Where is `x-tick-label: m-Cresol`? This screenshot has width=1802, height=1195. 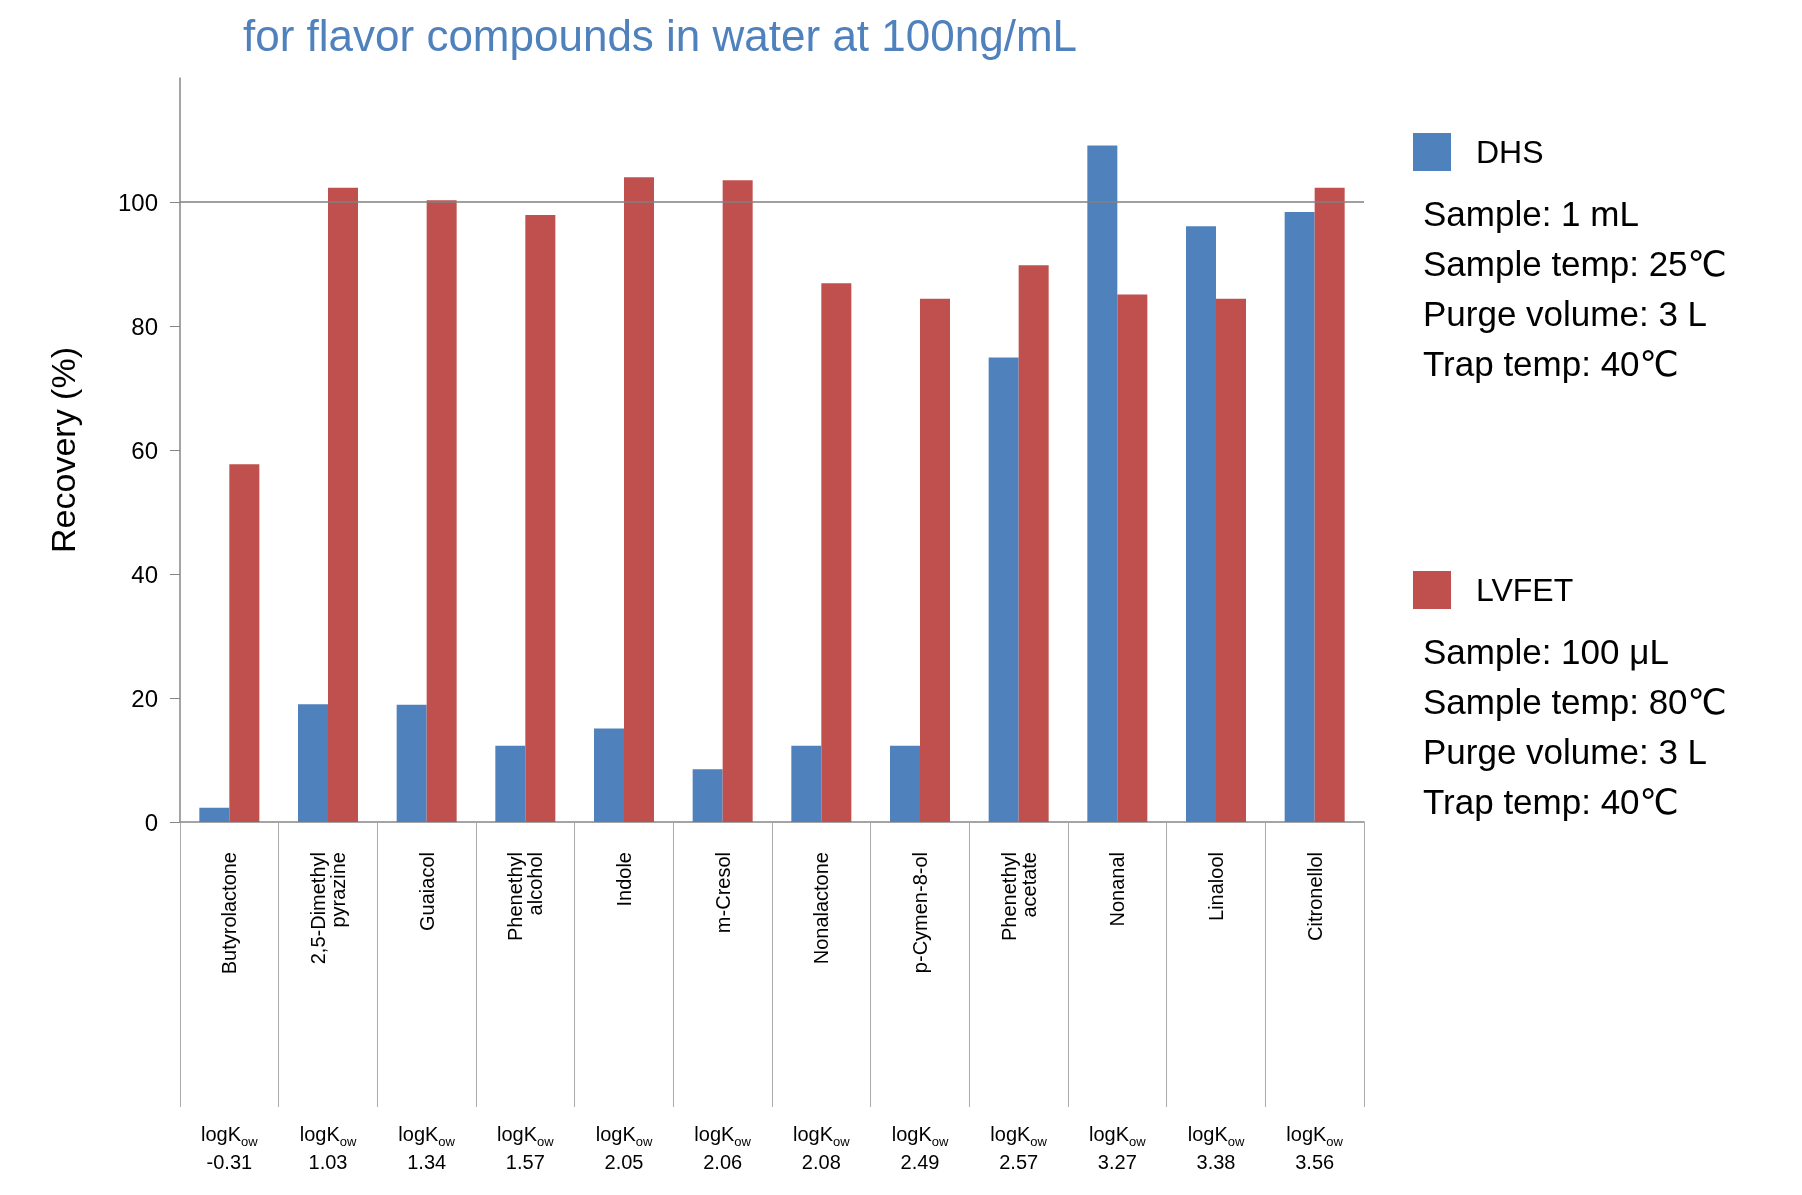 x-tick-label: m-Cresol is located at coordinates (722, 893).